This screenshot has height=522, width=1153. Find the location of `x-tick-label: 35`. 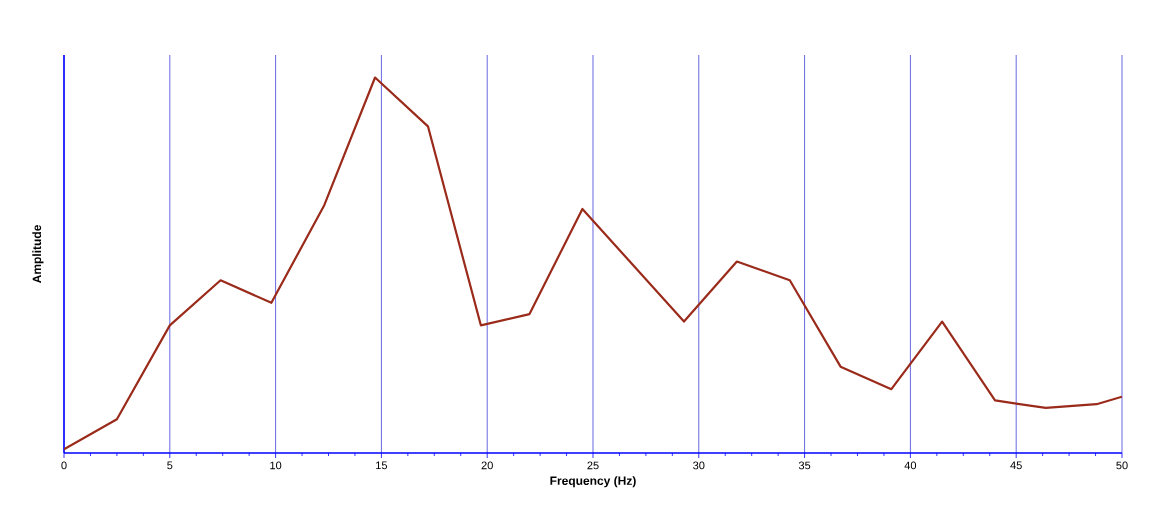

x-tick-label: 35 is located at coordinates (804, 465).